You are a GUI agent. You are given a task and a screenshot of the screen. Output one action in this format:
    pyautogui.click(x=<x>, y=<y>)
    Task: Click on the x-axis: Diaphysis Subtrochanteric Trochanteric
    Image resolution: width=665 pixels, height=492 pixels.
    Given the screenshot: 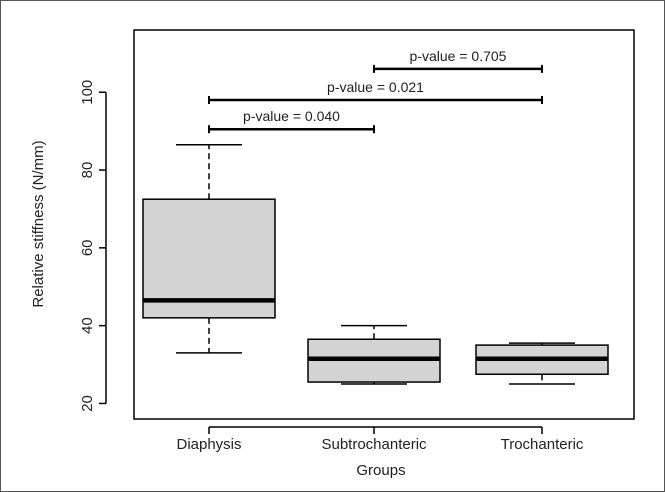 What is the action you would take?
    pyautogui.click(x=380, y=439)
    